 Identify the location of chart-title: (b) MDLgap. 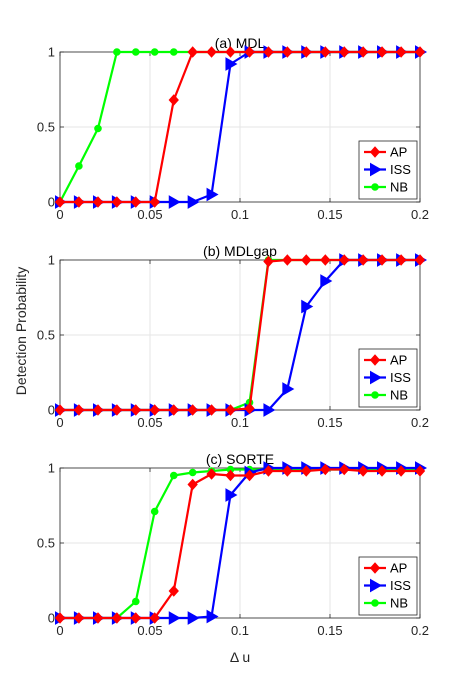
(240, 251).